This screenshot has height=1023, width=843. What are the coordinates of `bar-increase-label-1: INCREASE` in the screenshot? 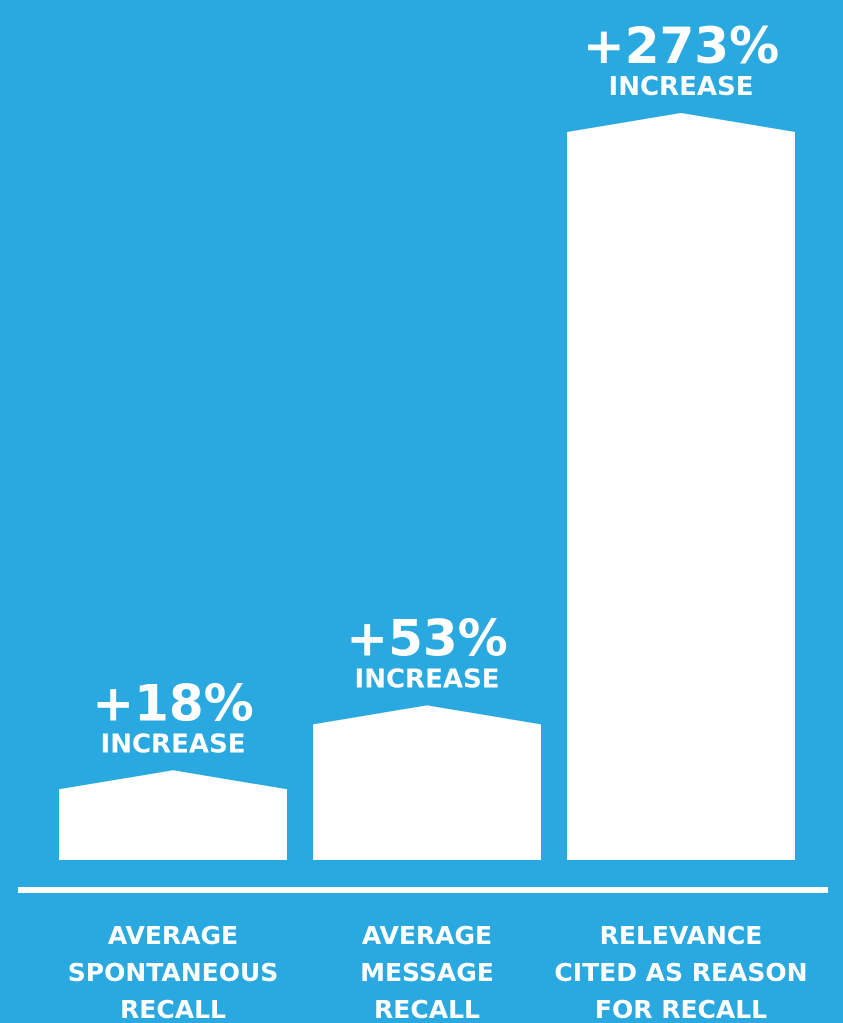 It's located at (173, 744).